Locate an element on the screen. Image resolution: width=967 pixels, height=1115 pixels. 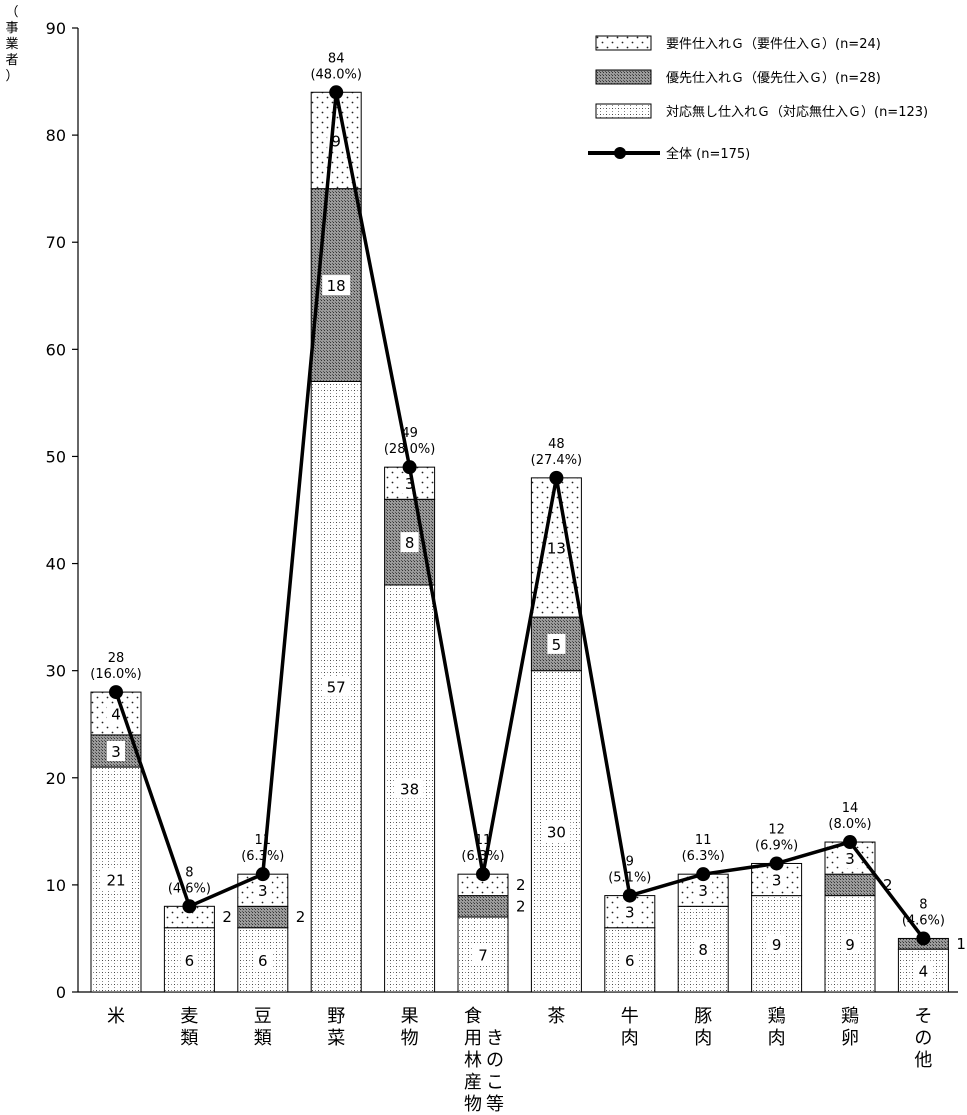
y-tick-label: 0 is located at coordinates (61, 992).